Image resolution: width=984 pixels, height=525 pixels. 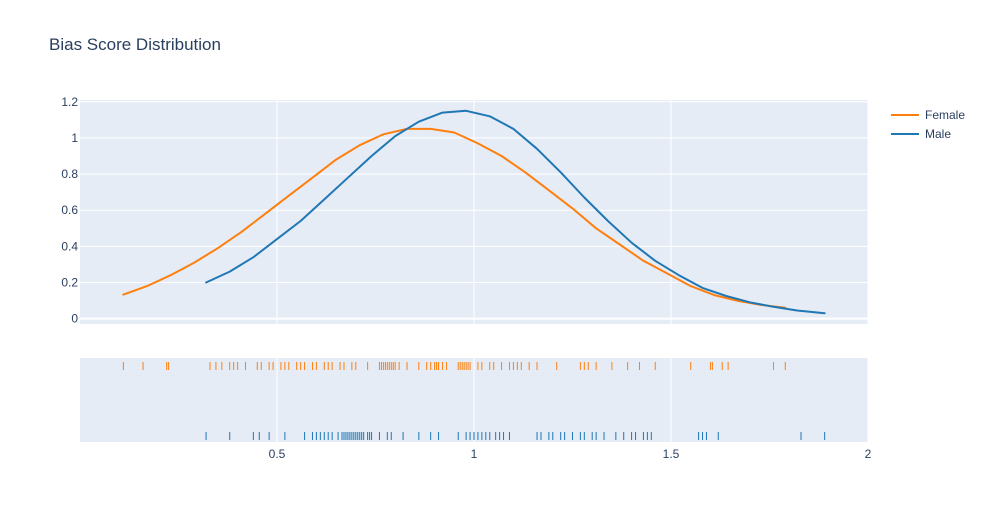 What do you see at coordinates (474, 454) in the screenshot?
I see `x-tick-label: 1` at bounding box center [474, 454].